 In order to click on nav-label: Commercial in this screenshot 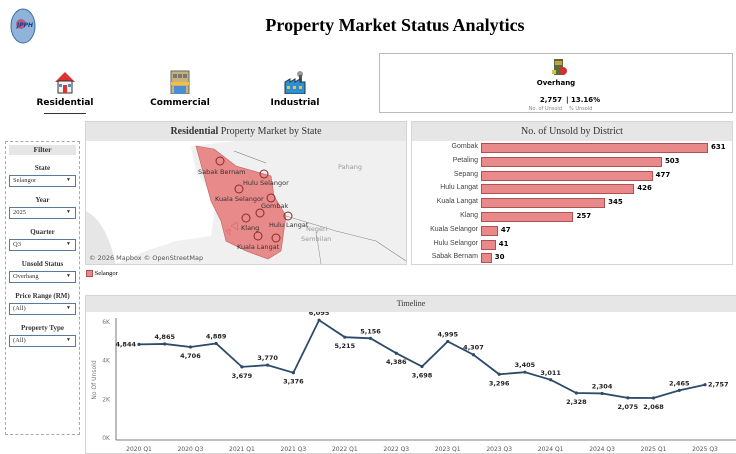, I will do `click(180, 103)`.